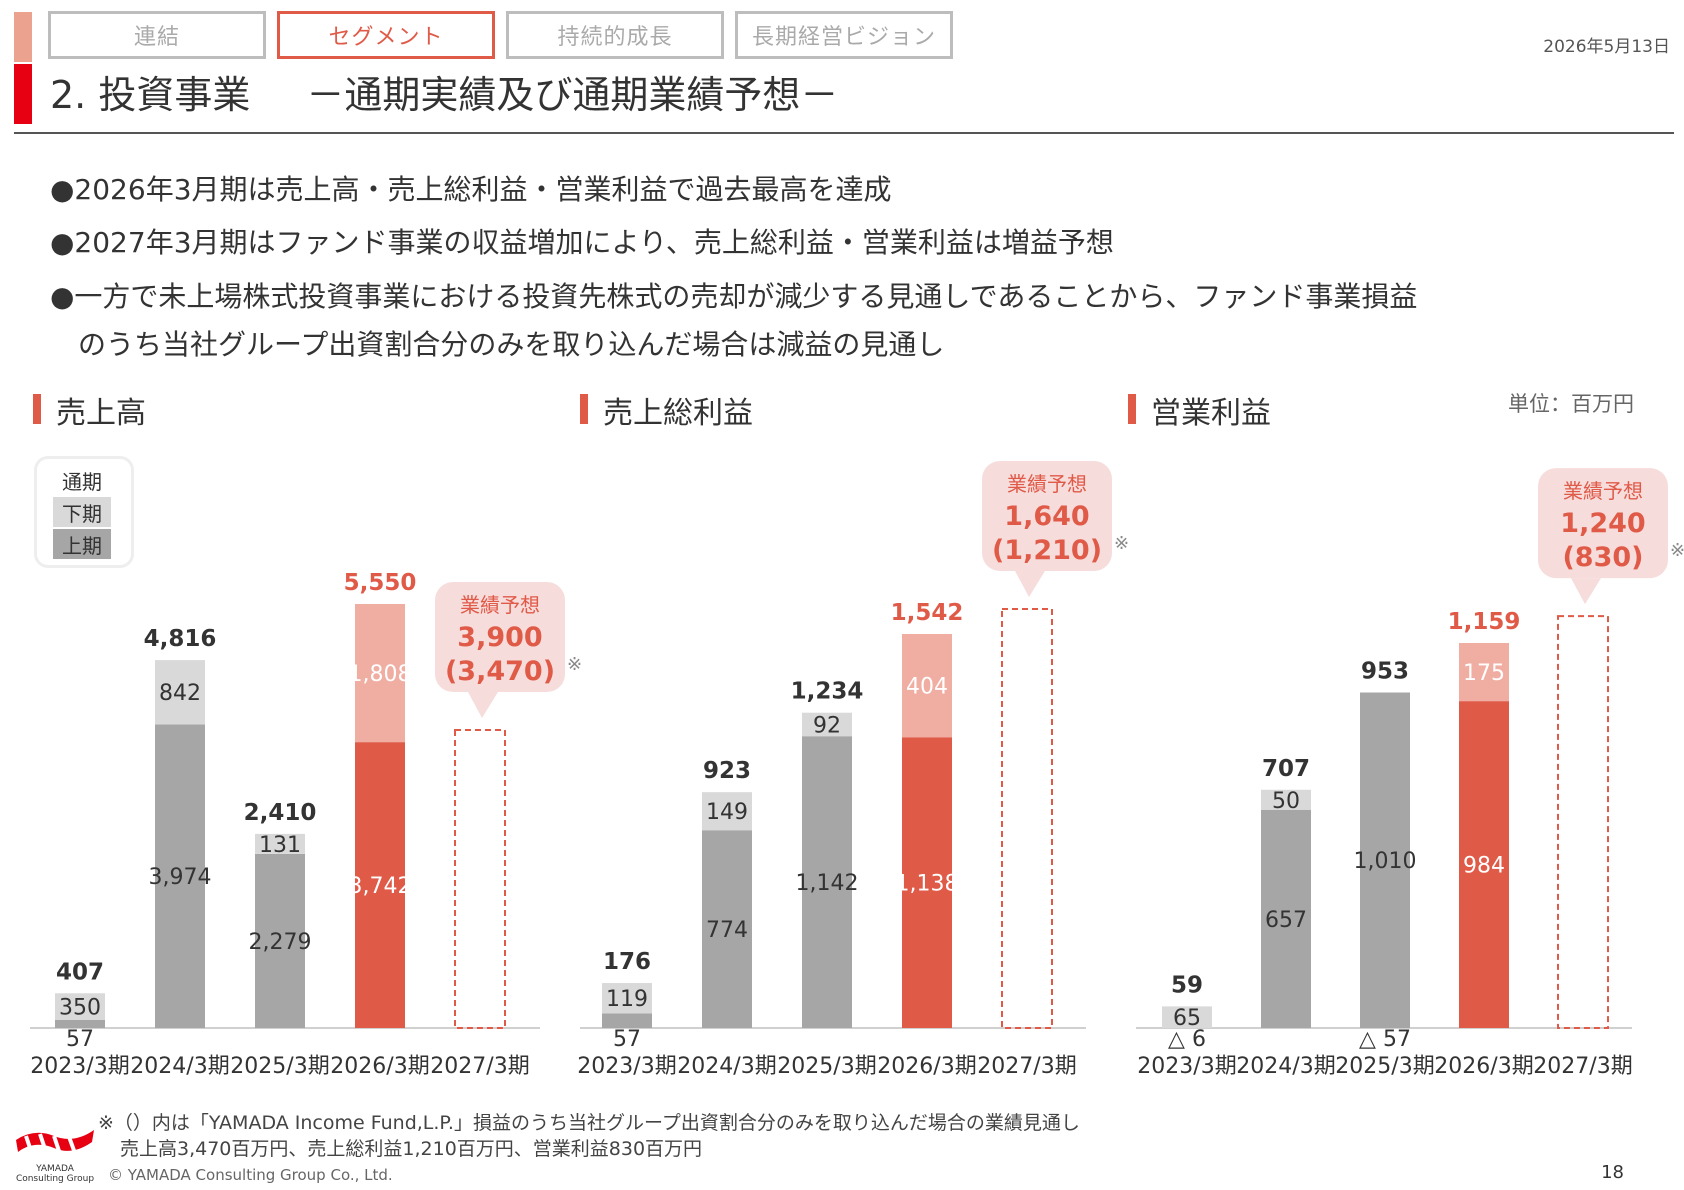 The width and height of the screenshot is (1684, 1190). Describe the element at coordinates (1121, 543) in the screenshot. I see `chart-1-forecast-note-mark: ※` at that location.